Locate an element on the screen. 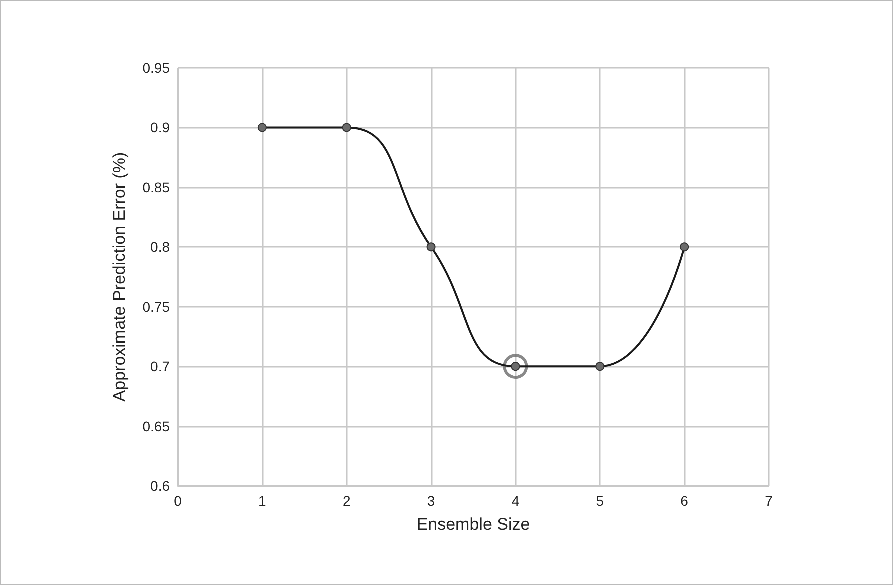 The height and width of the screenshot is (585, 893). x-tick-label: 3 is located at coordinates (431, 501).